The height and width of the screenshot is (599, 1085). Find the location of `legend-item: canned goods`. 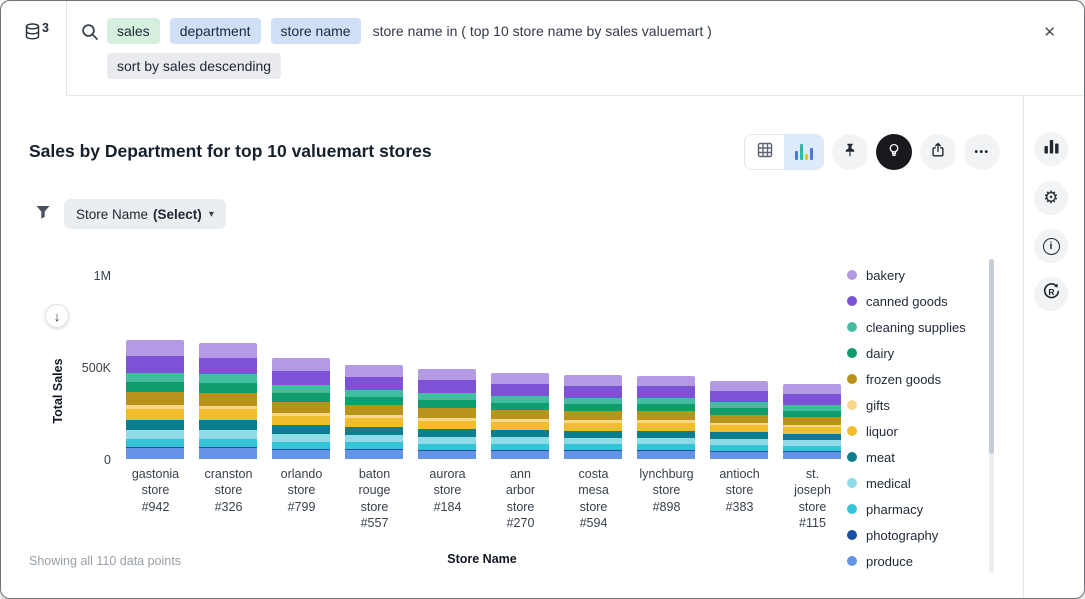

legend-item: canned goods is located at coordinates (906, 301).